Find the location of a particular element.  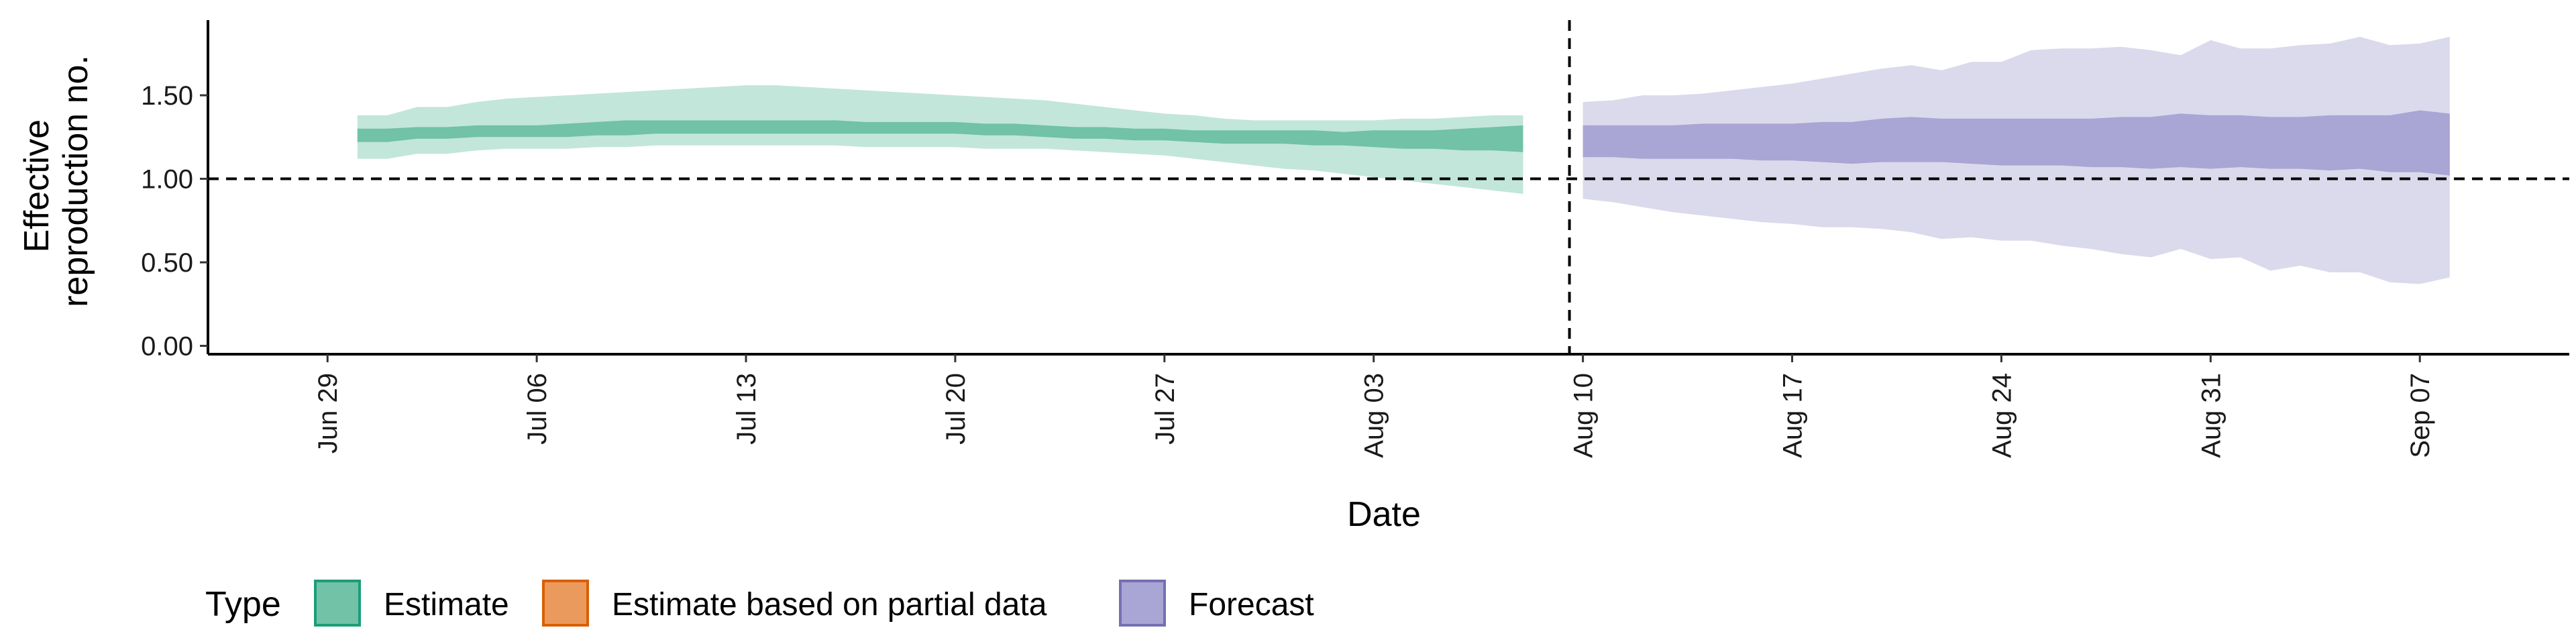

y-tick-label: 0.50 is located at coordinates (167, 263).